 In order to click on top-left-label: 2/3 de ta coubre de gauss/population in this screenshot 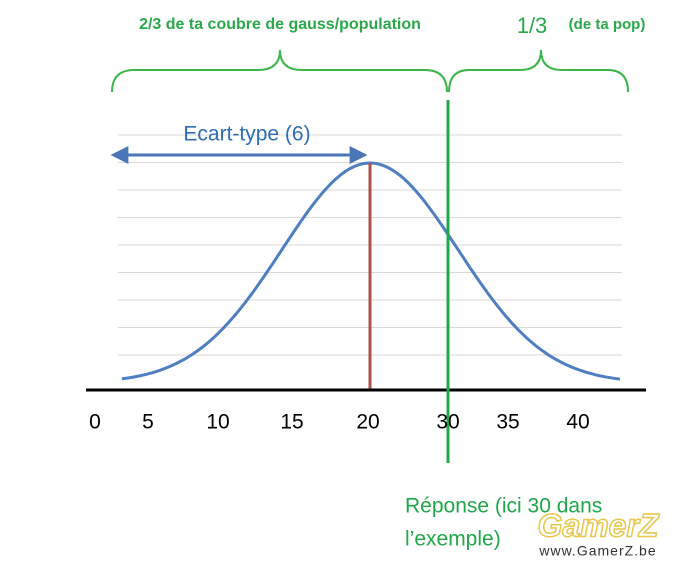, I will do `click(280, 24)`.